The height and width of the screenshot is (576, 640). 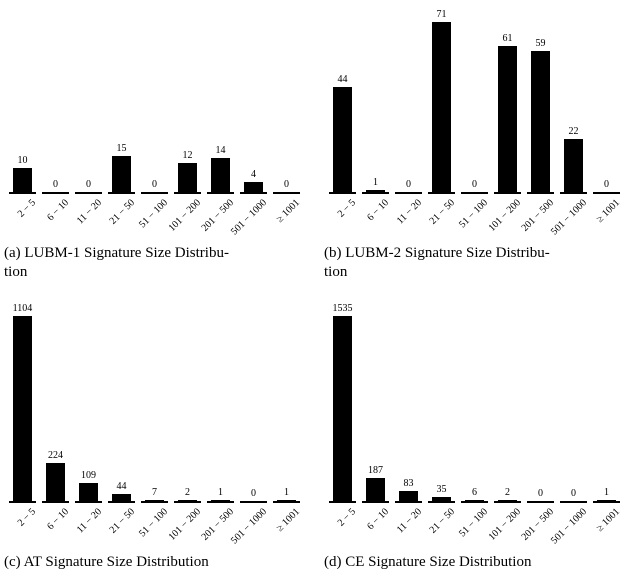 What do you see at coordinates (375, 483) in the screenshot?
I see `bar-group: 187` at bounding box center [375, 483].